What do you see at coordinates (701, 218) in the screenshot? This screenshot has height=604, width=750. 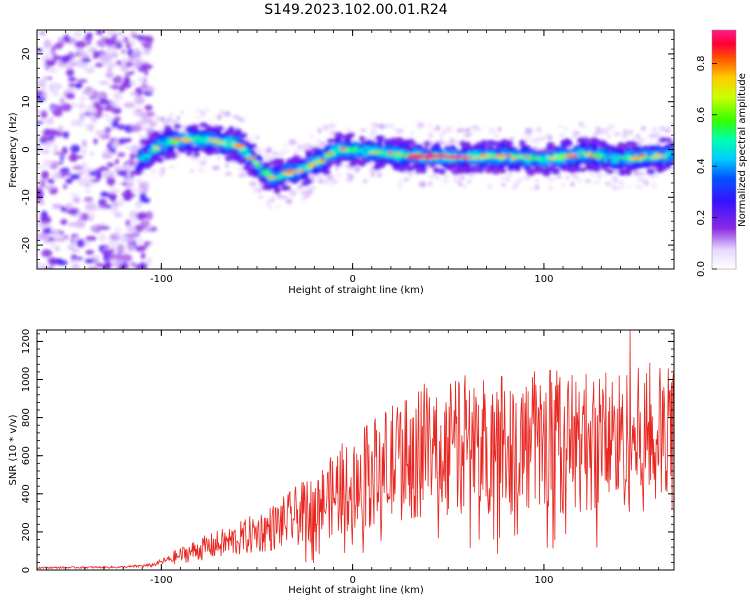 I see `colorbar-tick-label: 0.2` at bounding box center [701, 218].